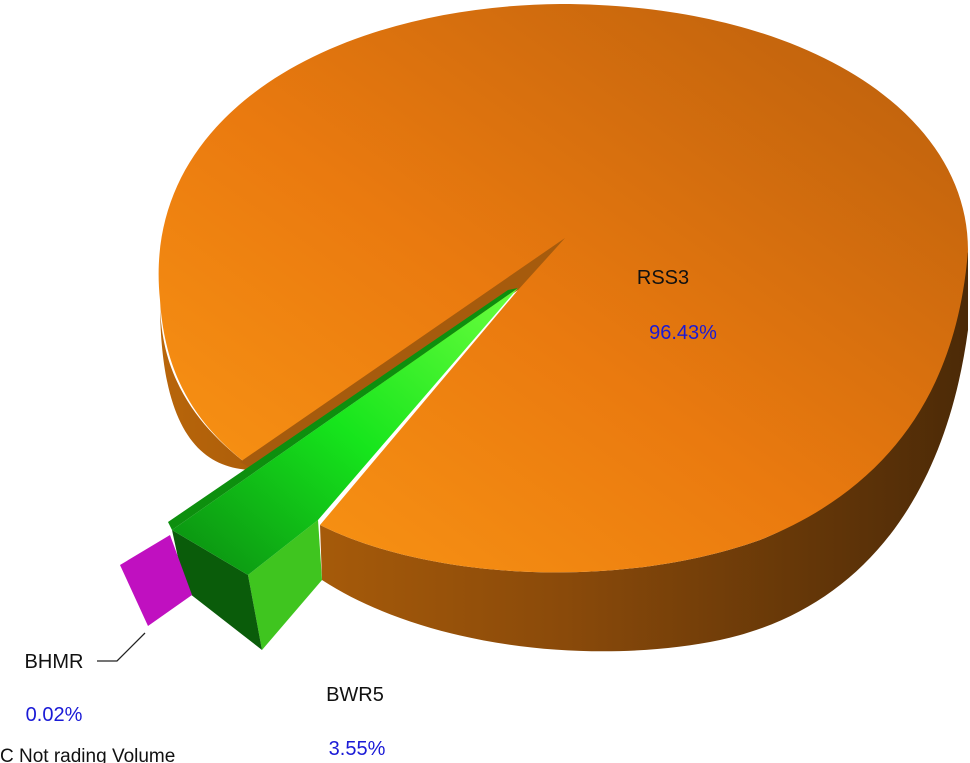 This screenshot has height=763, width=970. Describe the element at coordinates (121, 647) in the screenshot. I see `leader-line-bhmr` at that location.